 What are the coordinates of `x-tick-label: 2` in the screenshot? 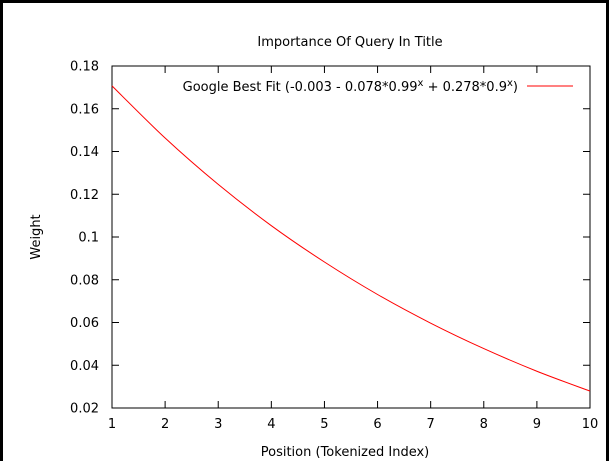 It's located at (165, 424).